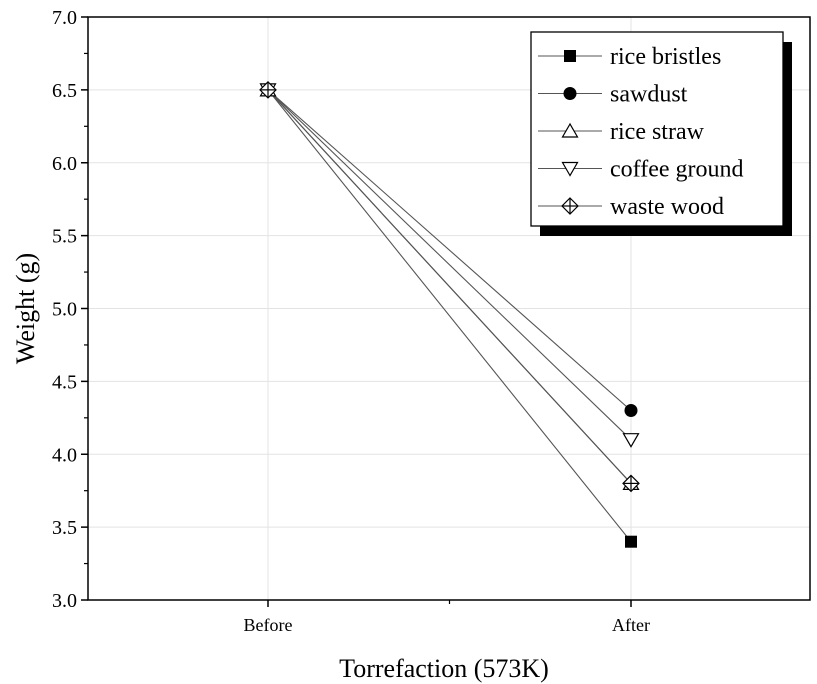 This screenshot has height=684, width=817. What do you see at coordinates (25, 308) in the screenshot?
I see `y-axis-title: Weight (g)` at bounding box center [25, 308].